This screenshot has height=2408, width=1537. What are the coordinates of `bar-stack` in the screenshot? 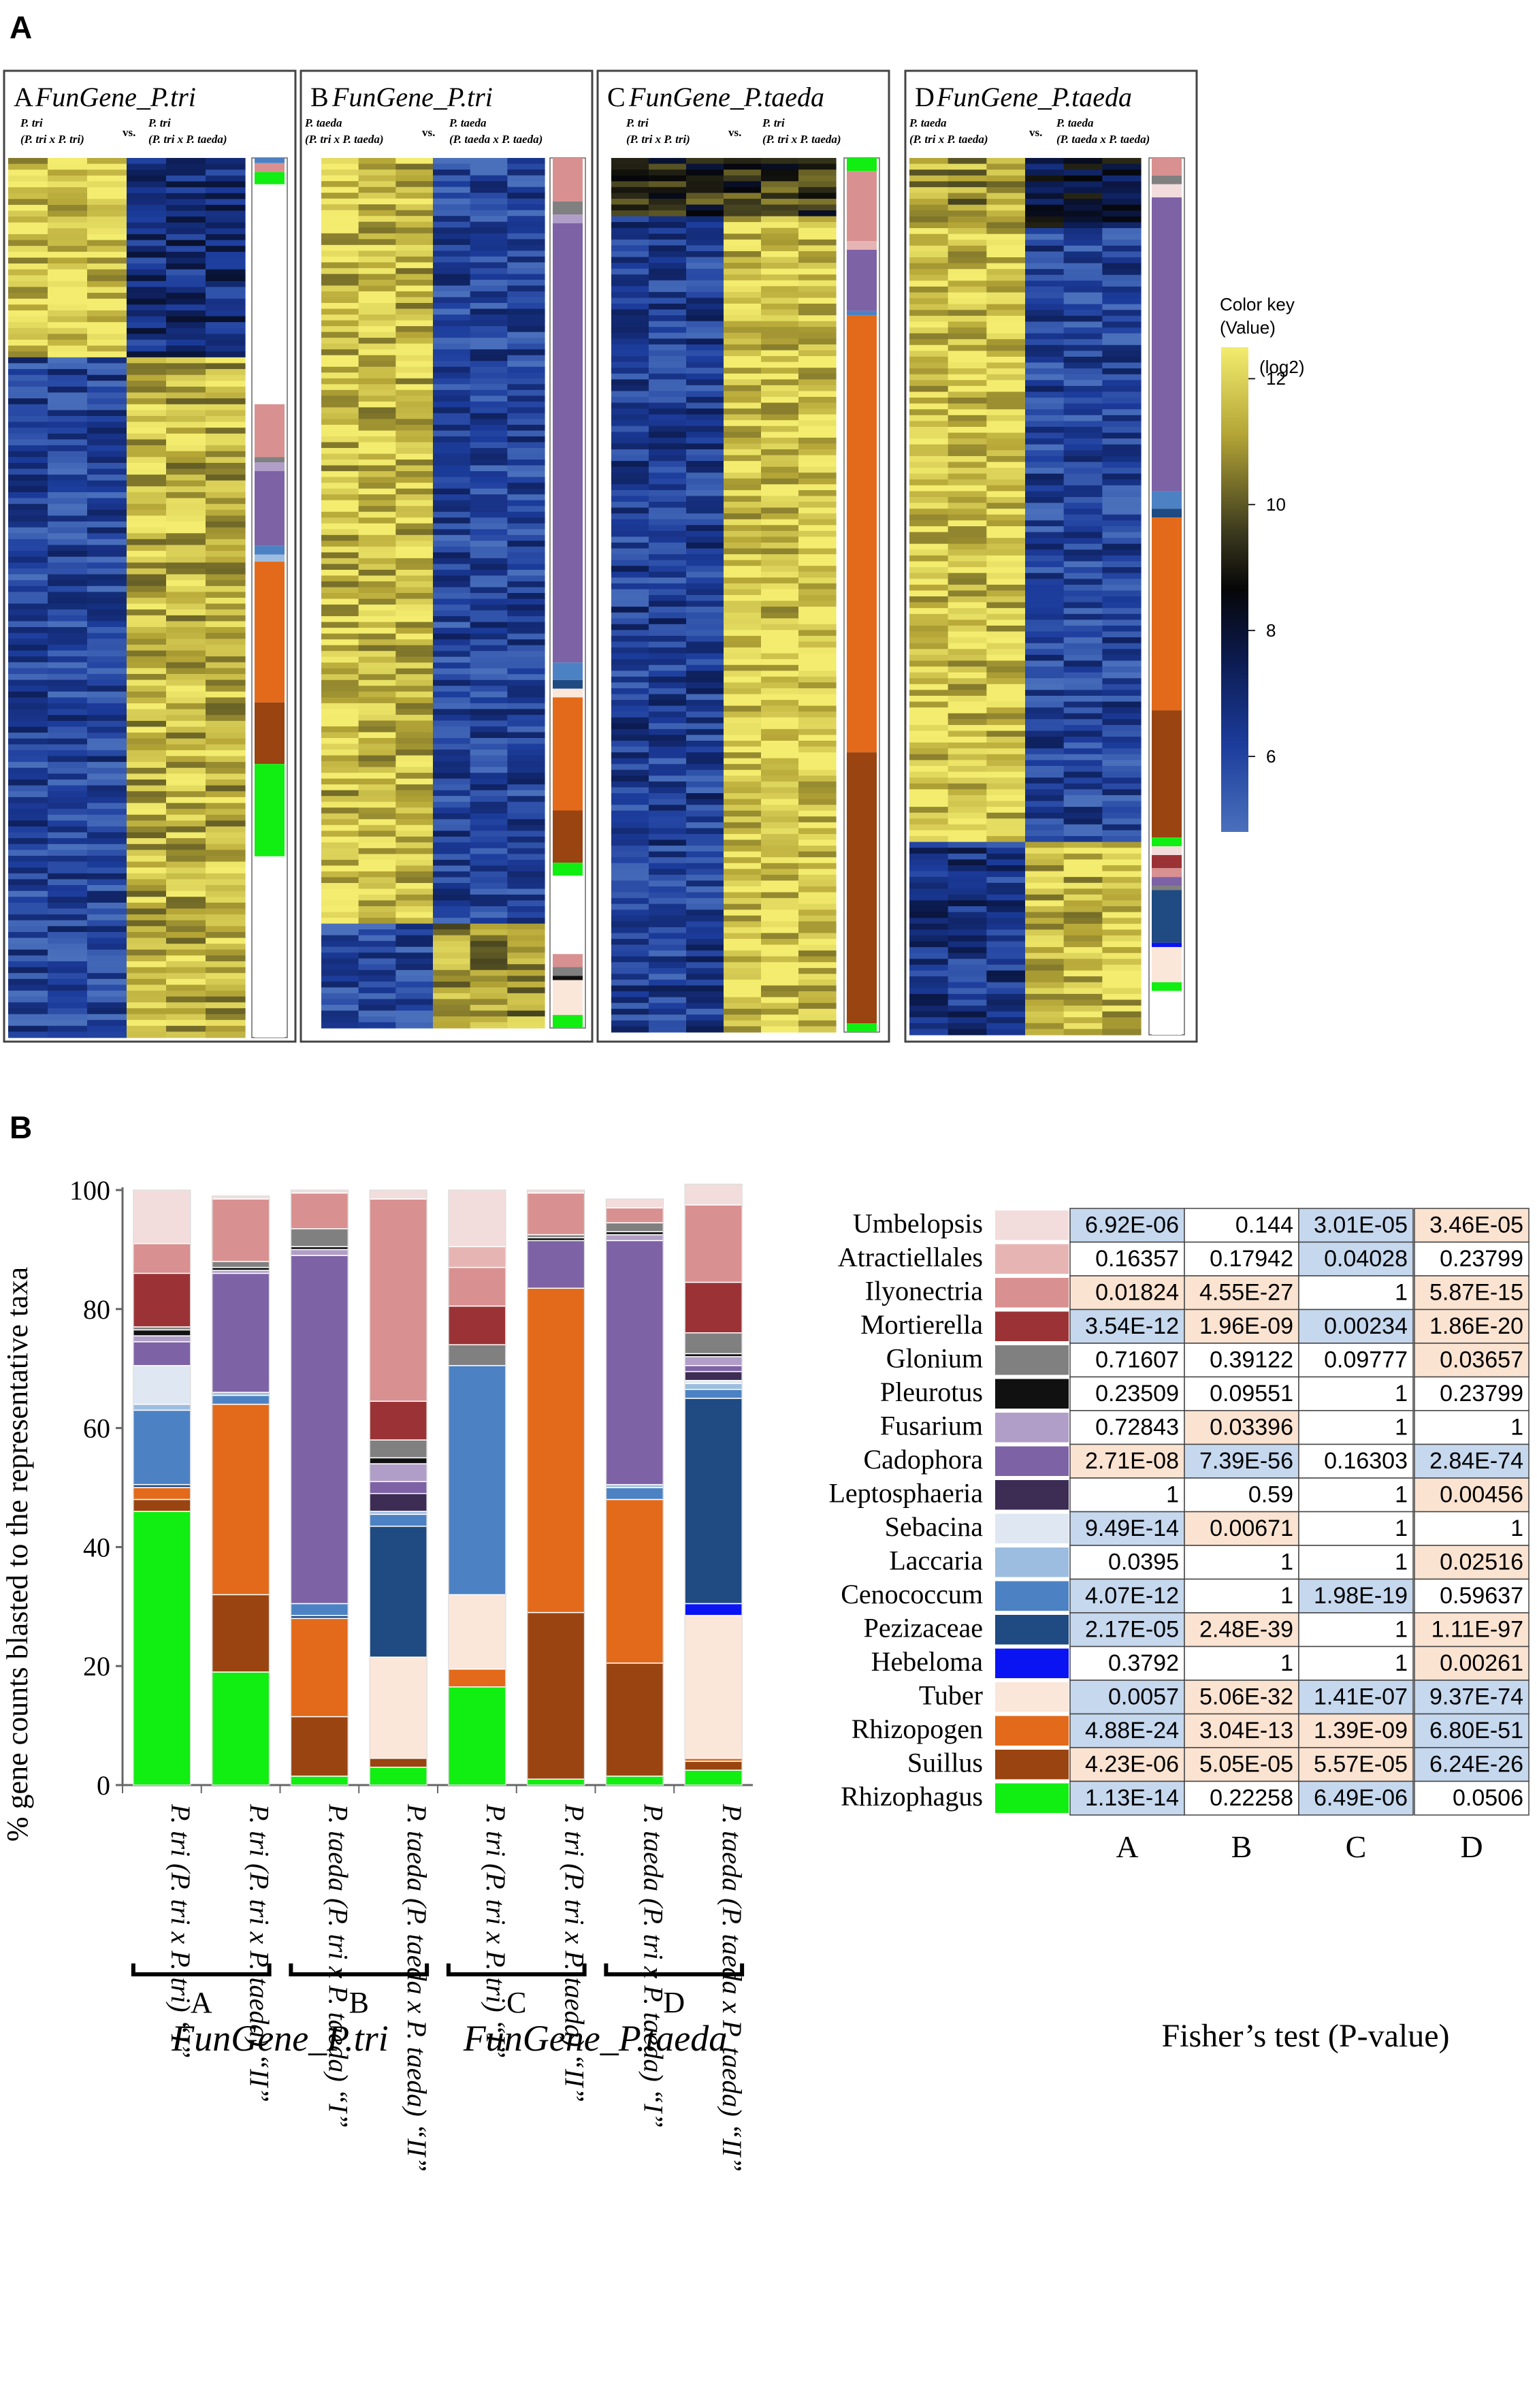 It's located at (477, 1487).